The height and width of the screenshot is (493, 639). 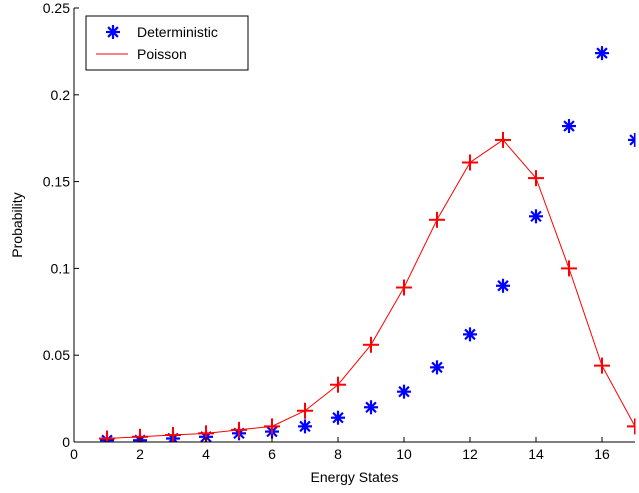 What do you see at coordinates (56, 182) in the screenshot?
I see `y-tick-label: 0.15` at bounding box center [56, 182].